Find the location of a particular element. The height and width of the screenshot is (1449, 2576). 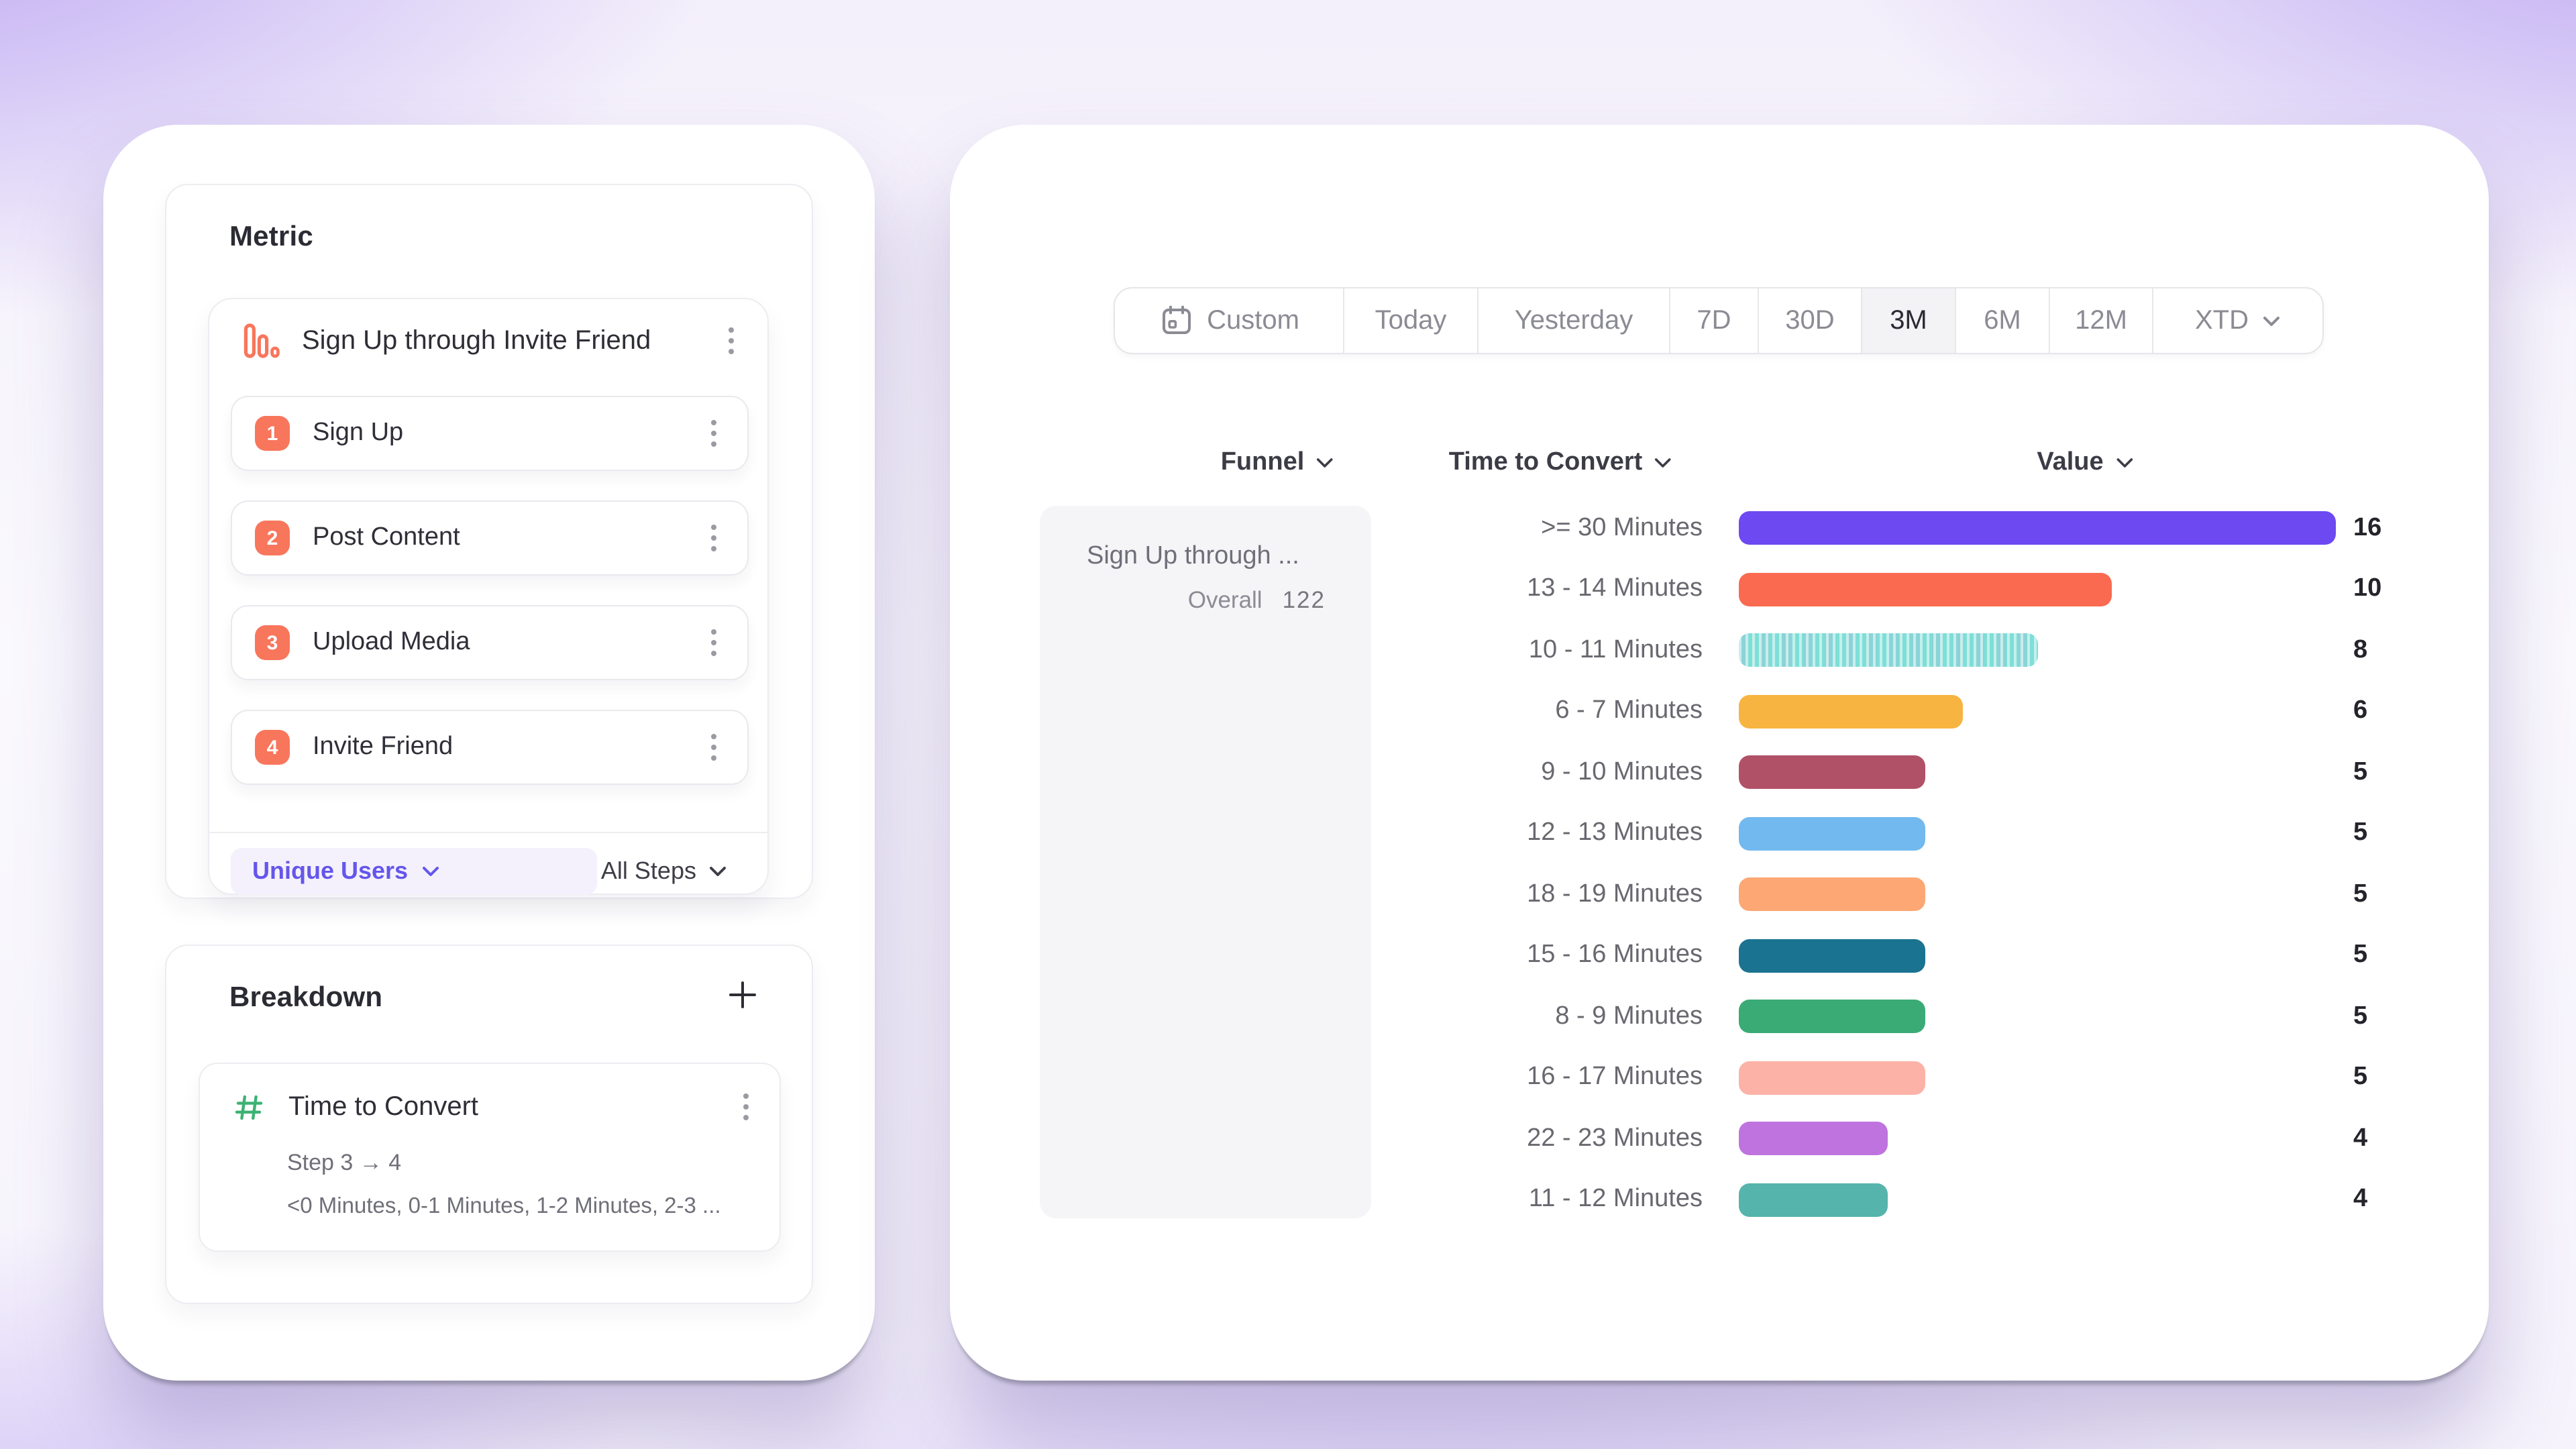

breakdown-bar-row: 15 - 16 Minutes 5 is located at coordinates (1880, 955).